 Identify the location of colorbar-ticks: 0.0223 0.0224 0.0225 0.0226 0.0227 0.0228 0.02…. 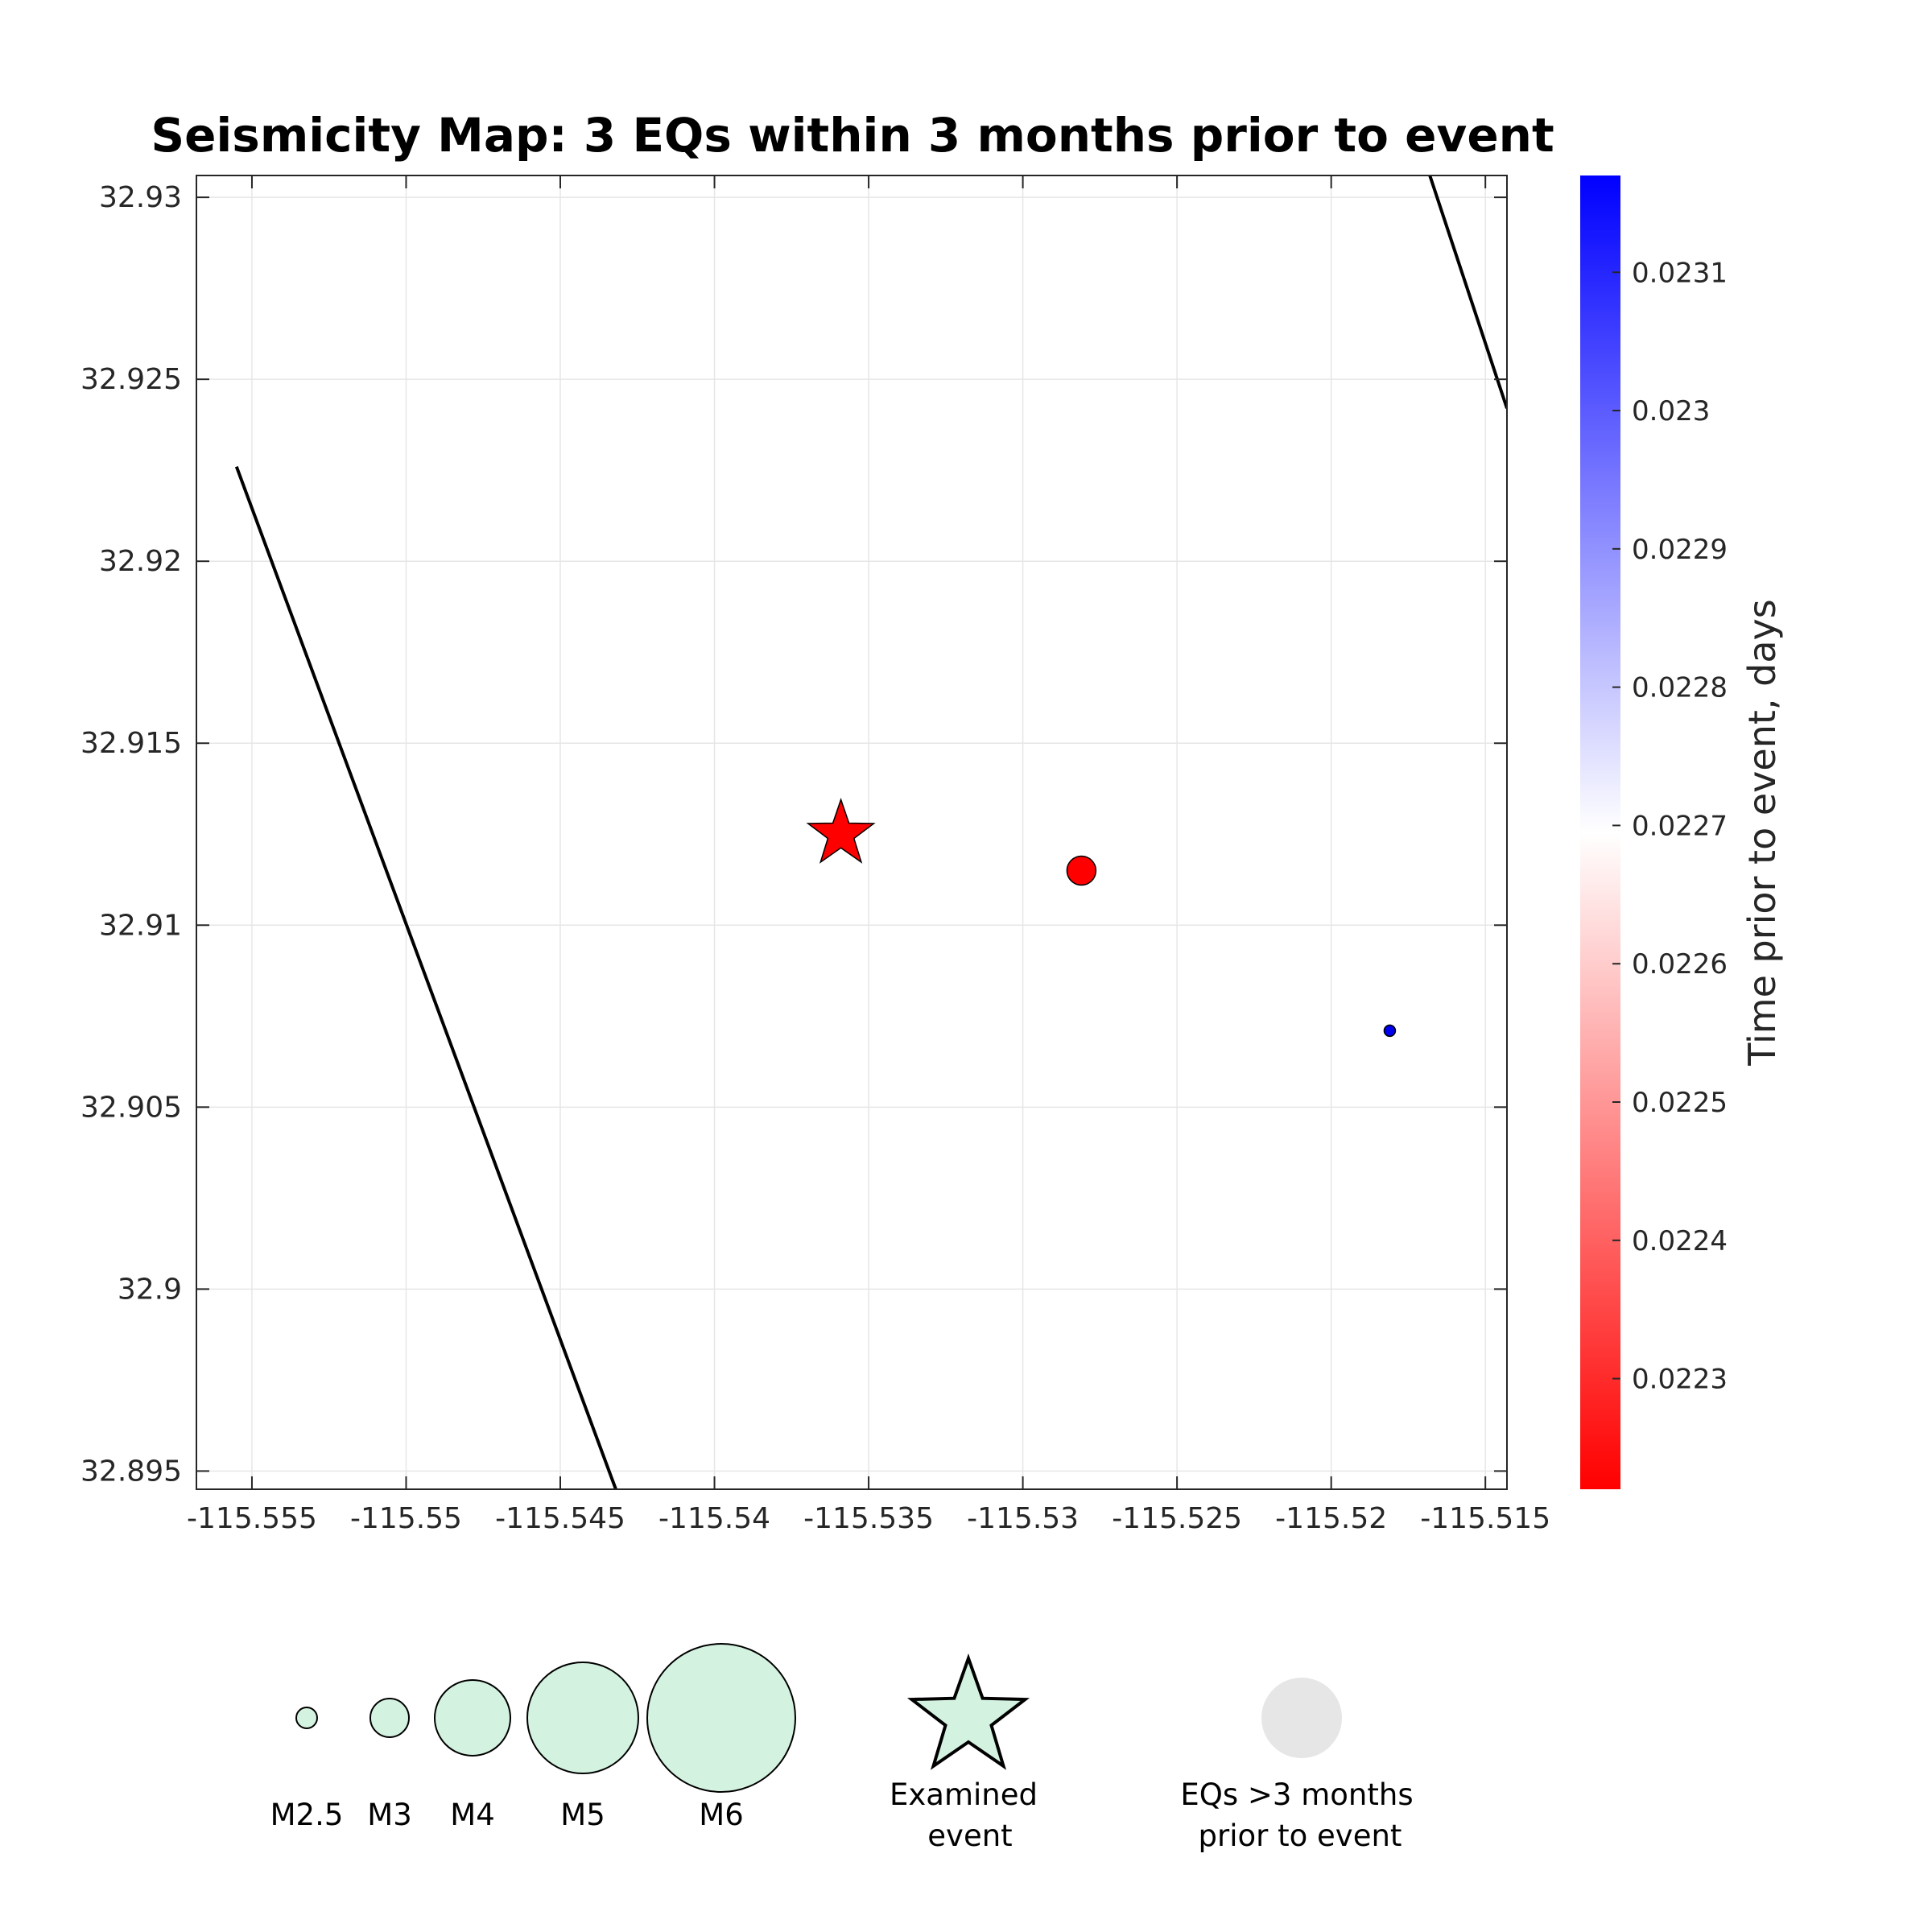
(1670, 826).